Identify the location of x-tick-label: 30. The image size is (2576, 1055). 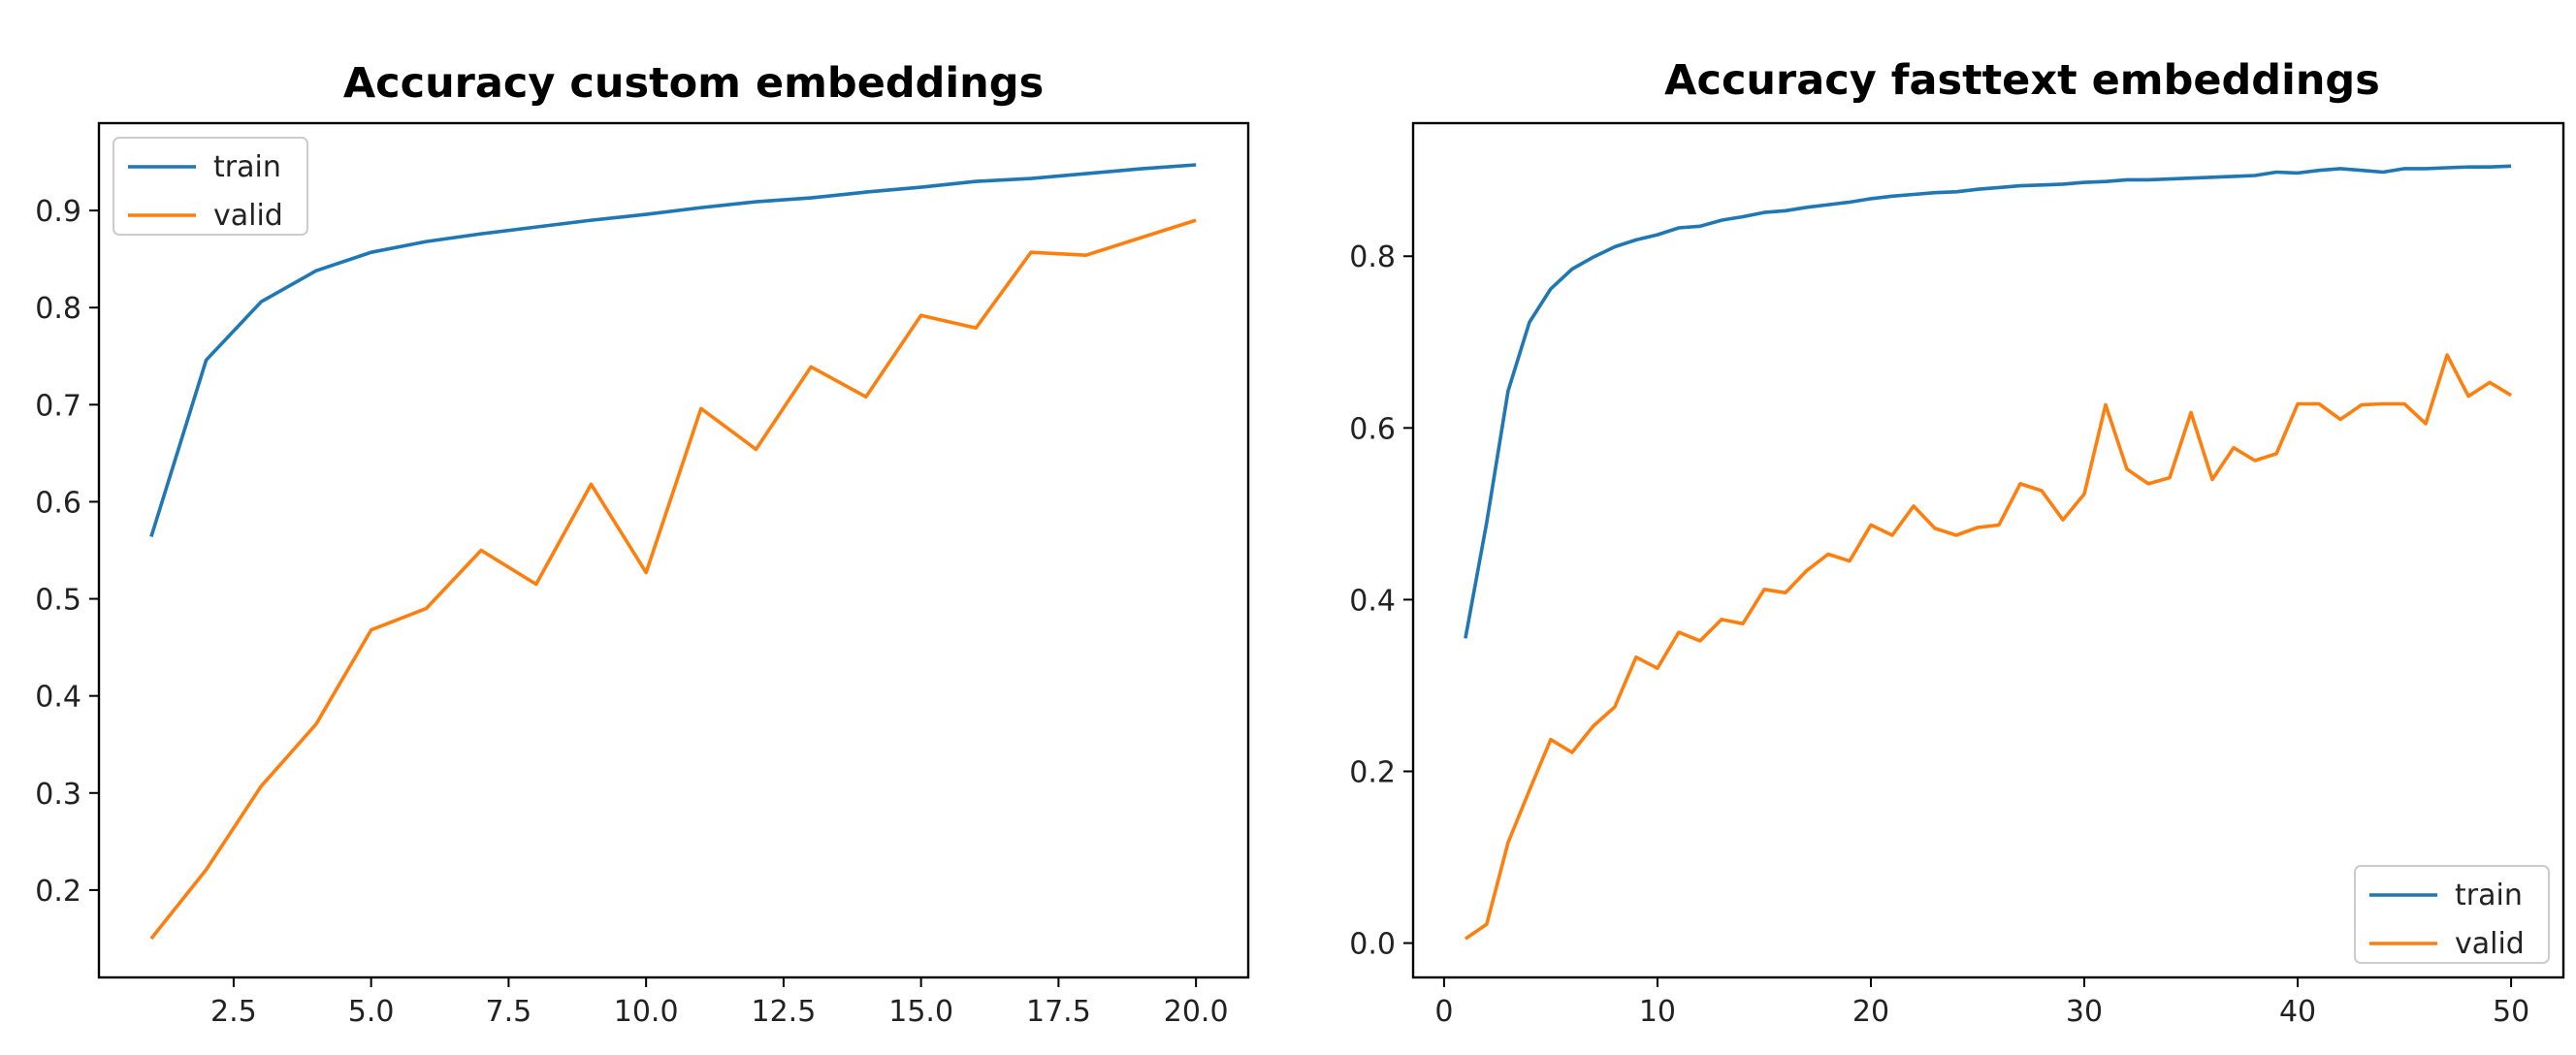
(2084, 1012).